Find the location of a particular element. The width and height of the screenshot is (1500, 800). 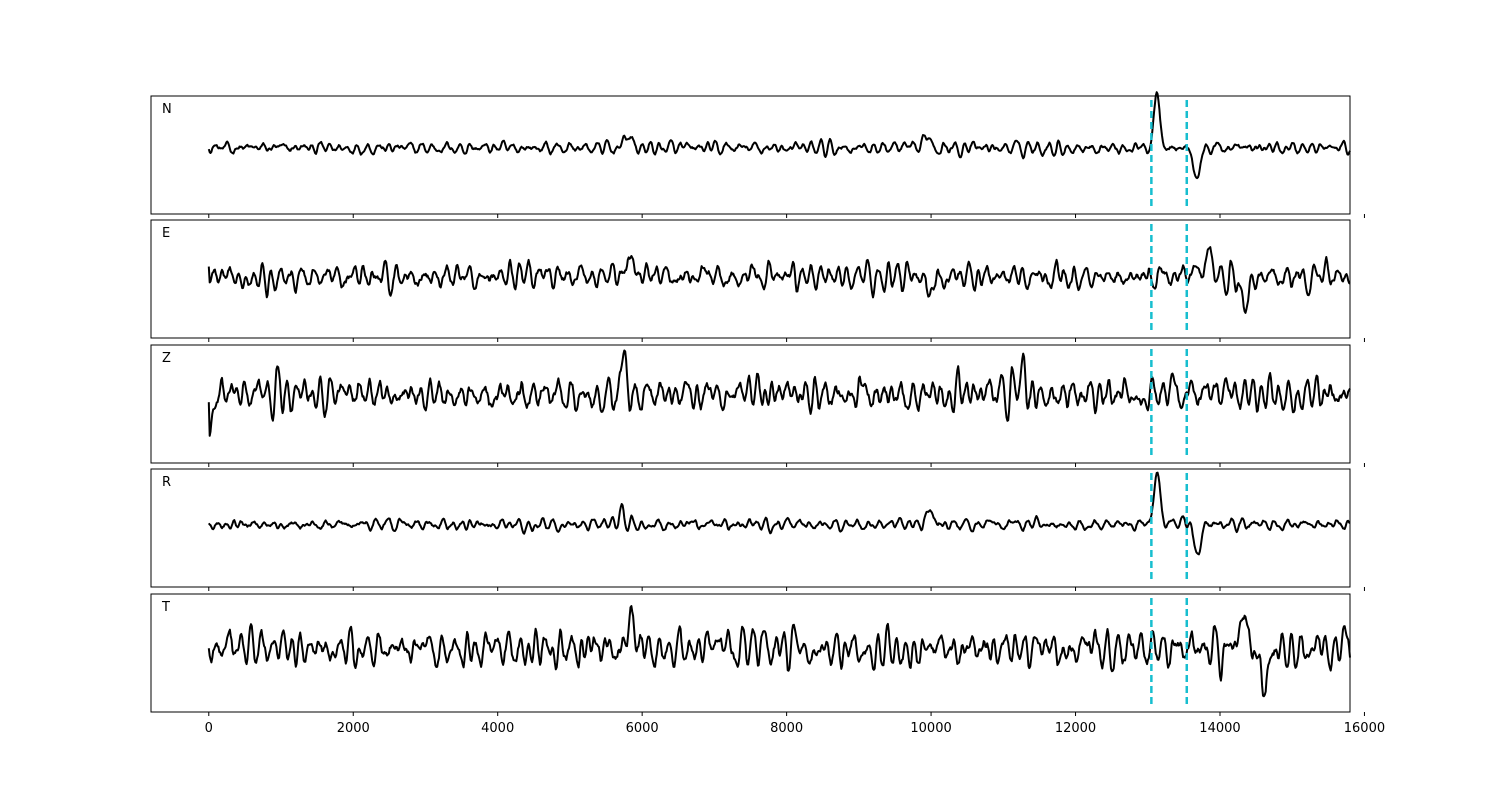

trace-n is located at coordinates (779, 135).